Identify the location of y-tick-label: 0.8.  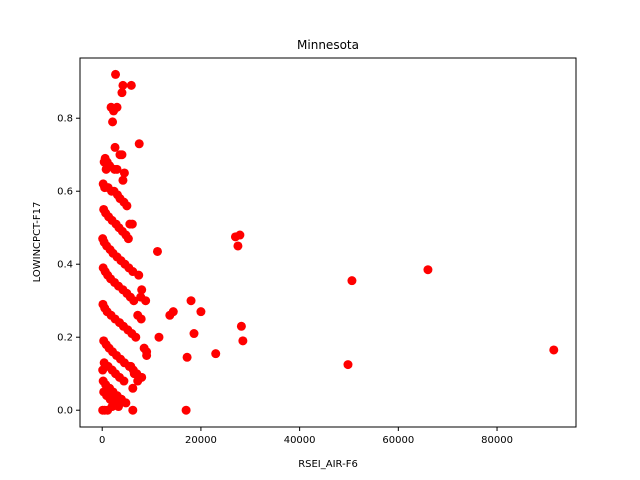
(65, 119).